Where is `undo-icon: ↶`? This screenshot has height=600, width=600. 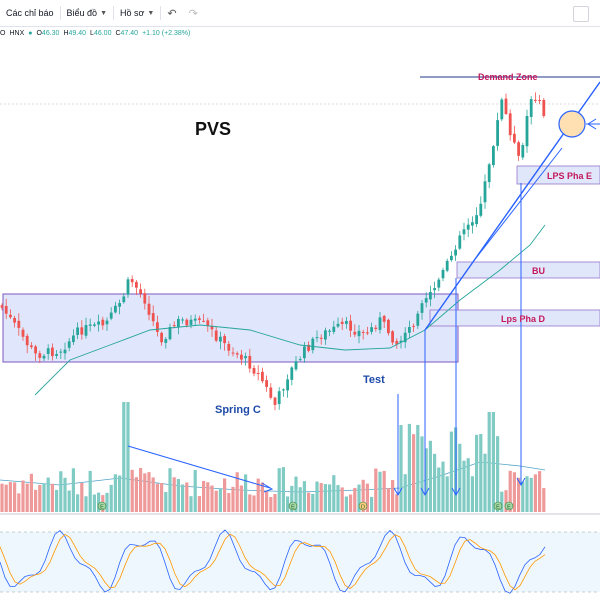 undo-icon: ↶ is located at coordinates (172, 13).